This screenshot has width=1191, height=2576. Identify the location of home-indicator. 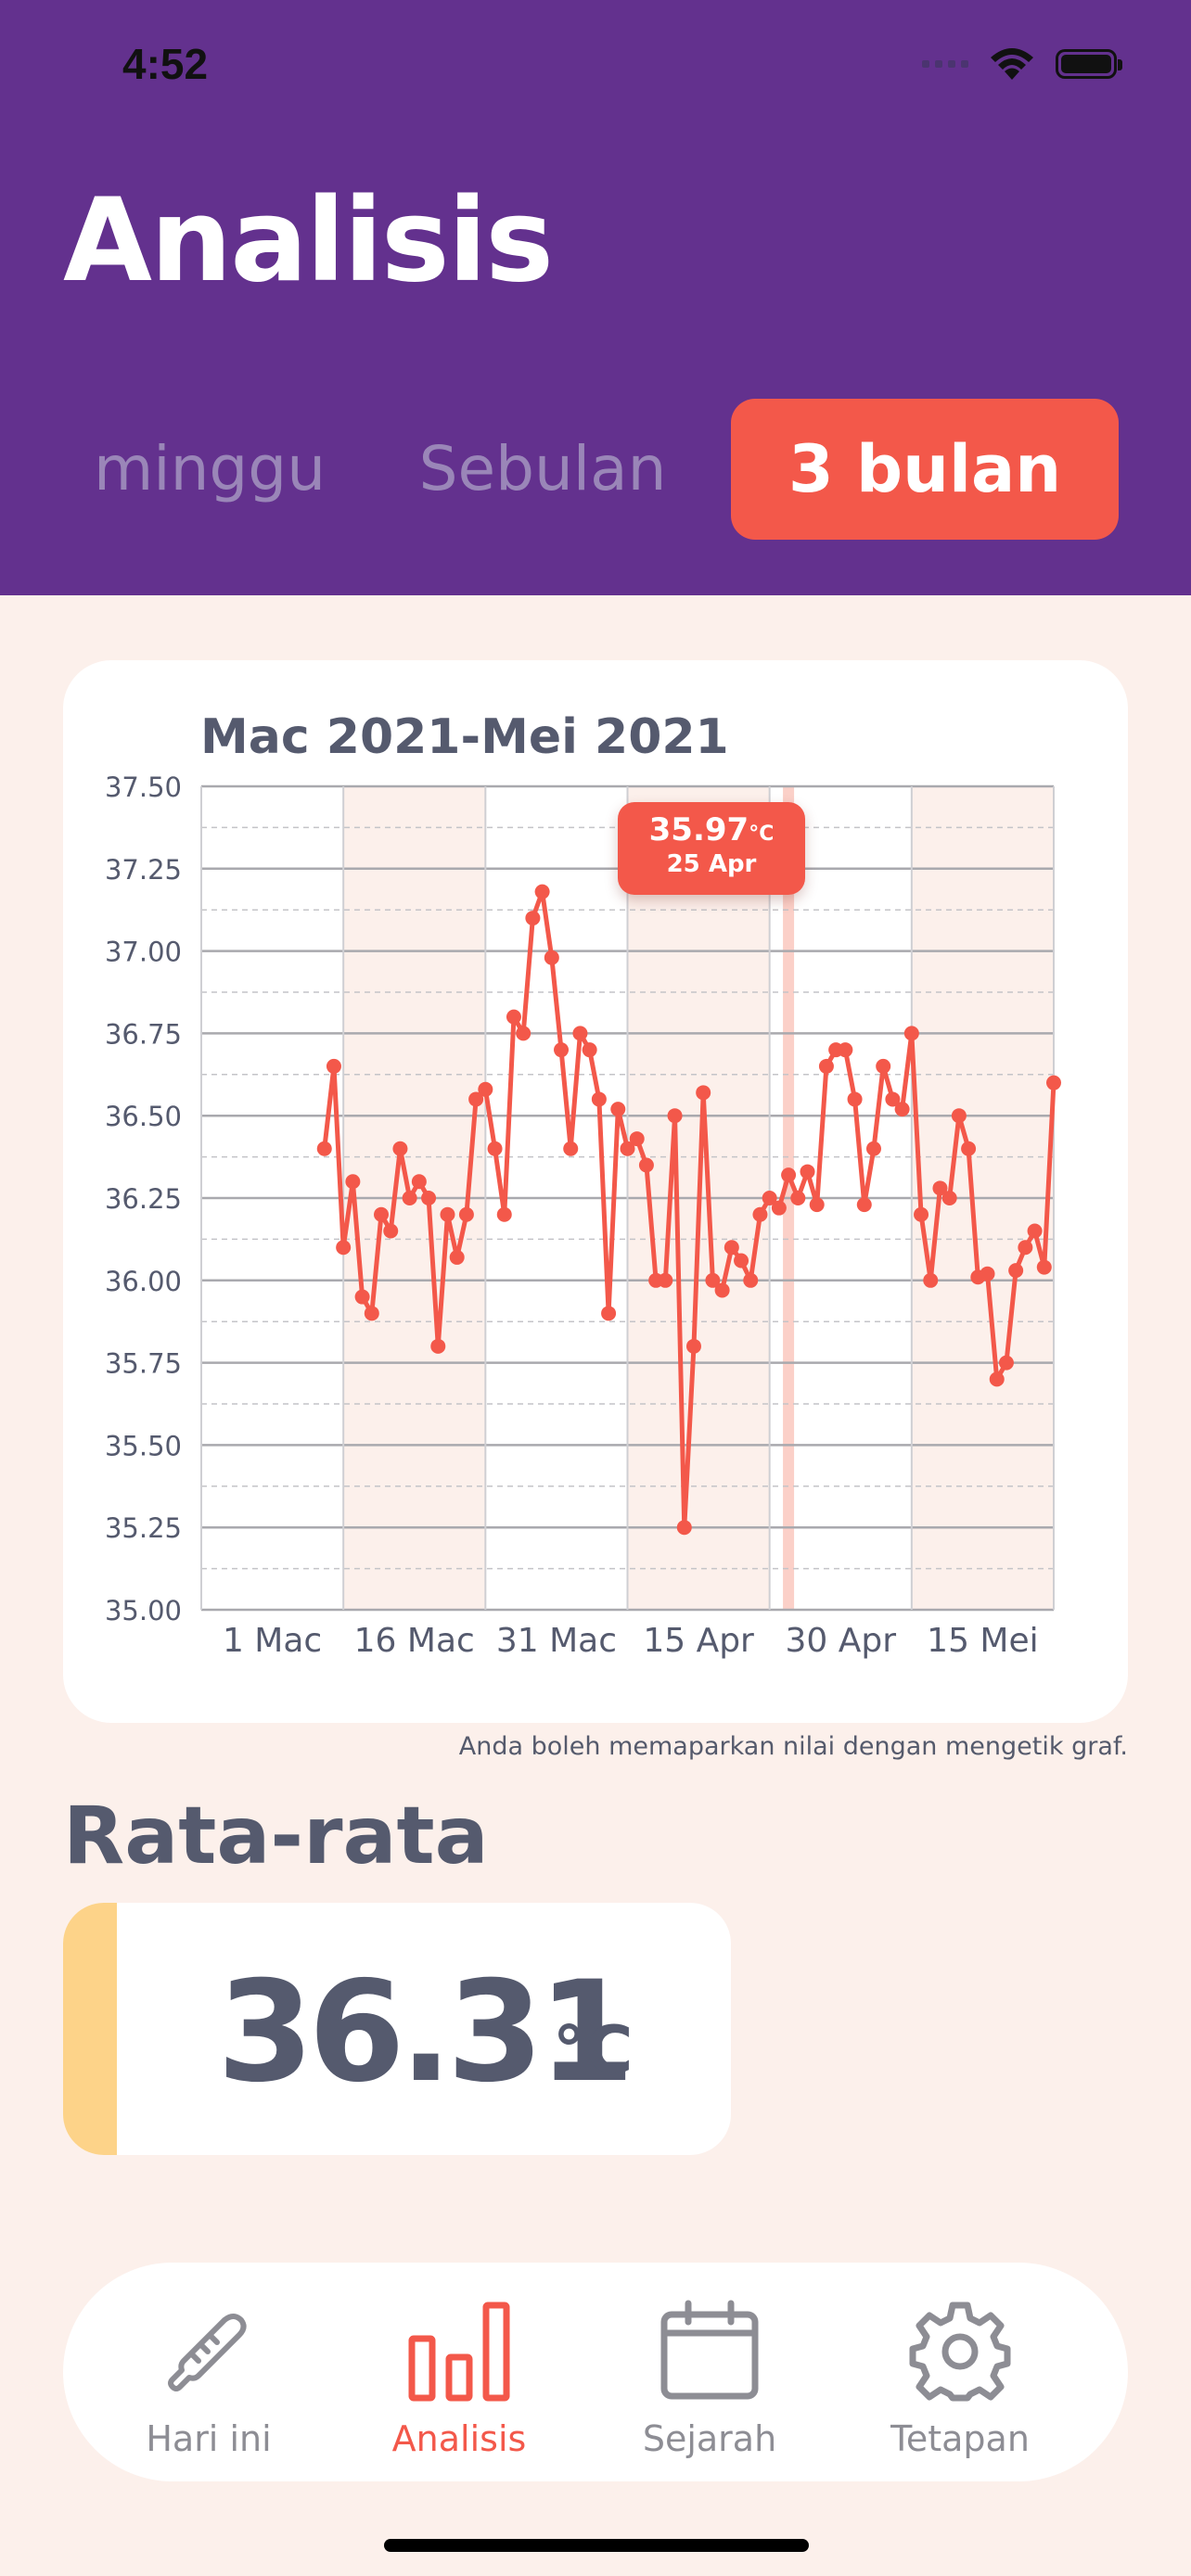
(597, 2545).